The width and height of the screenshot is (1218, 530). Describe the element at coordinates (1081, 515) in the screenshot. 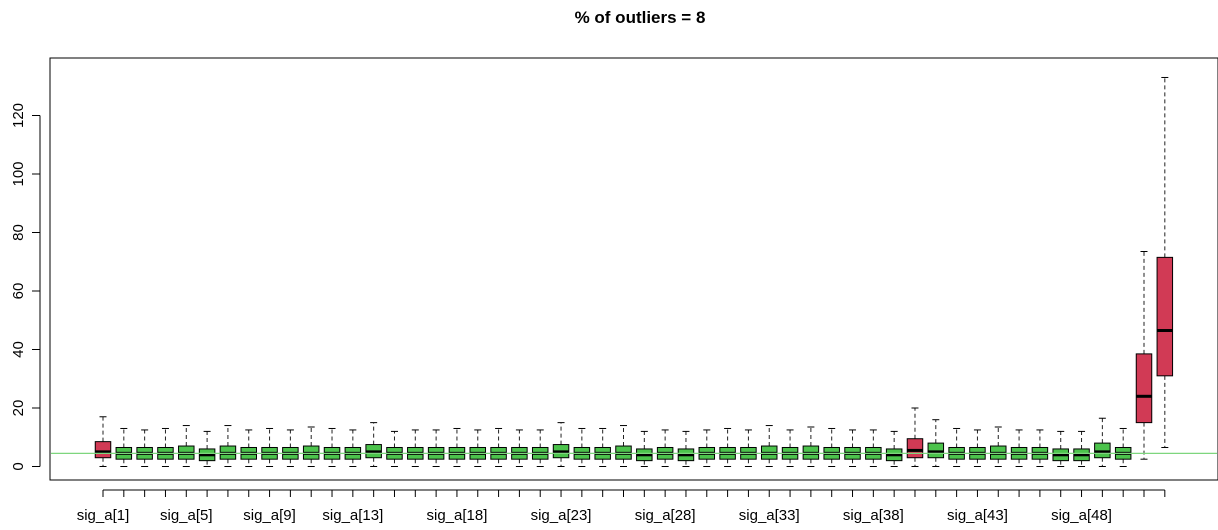

I see `x-tick-label: sig_a[48]` at that location.